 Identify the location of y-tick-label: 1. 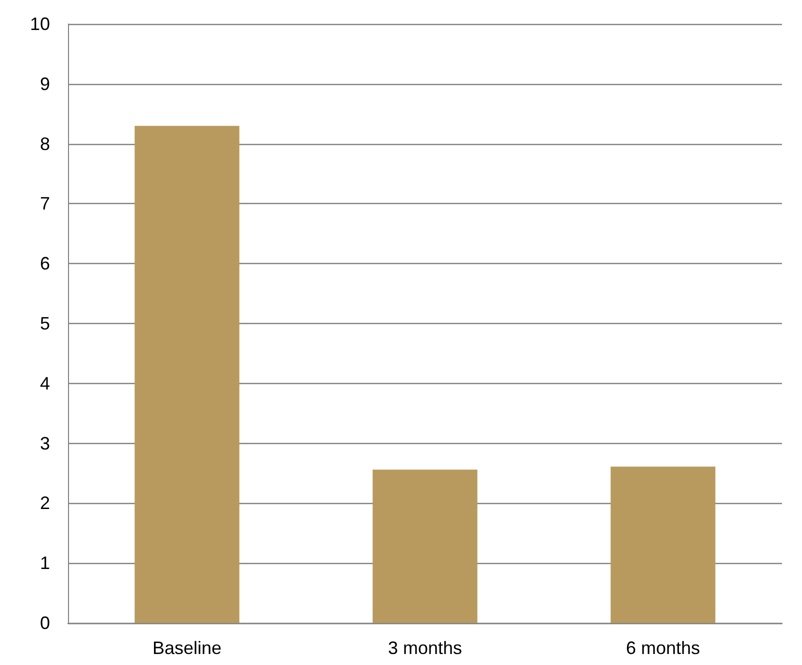
(45, 563).